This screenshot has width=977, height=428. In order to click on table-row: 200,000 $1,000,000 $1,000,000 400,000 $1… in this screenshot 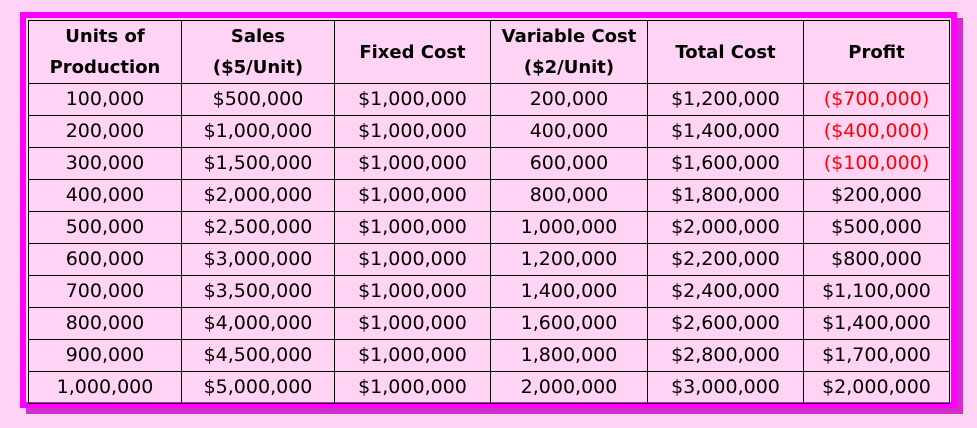, I will do `click(489, 131)`.